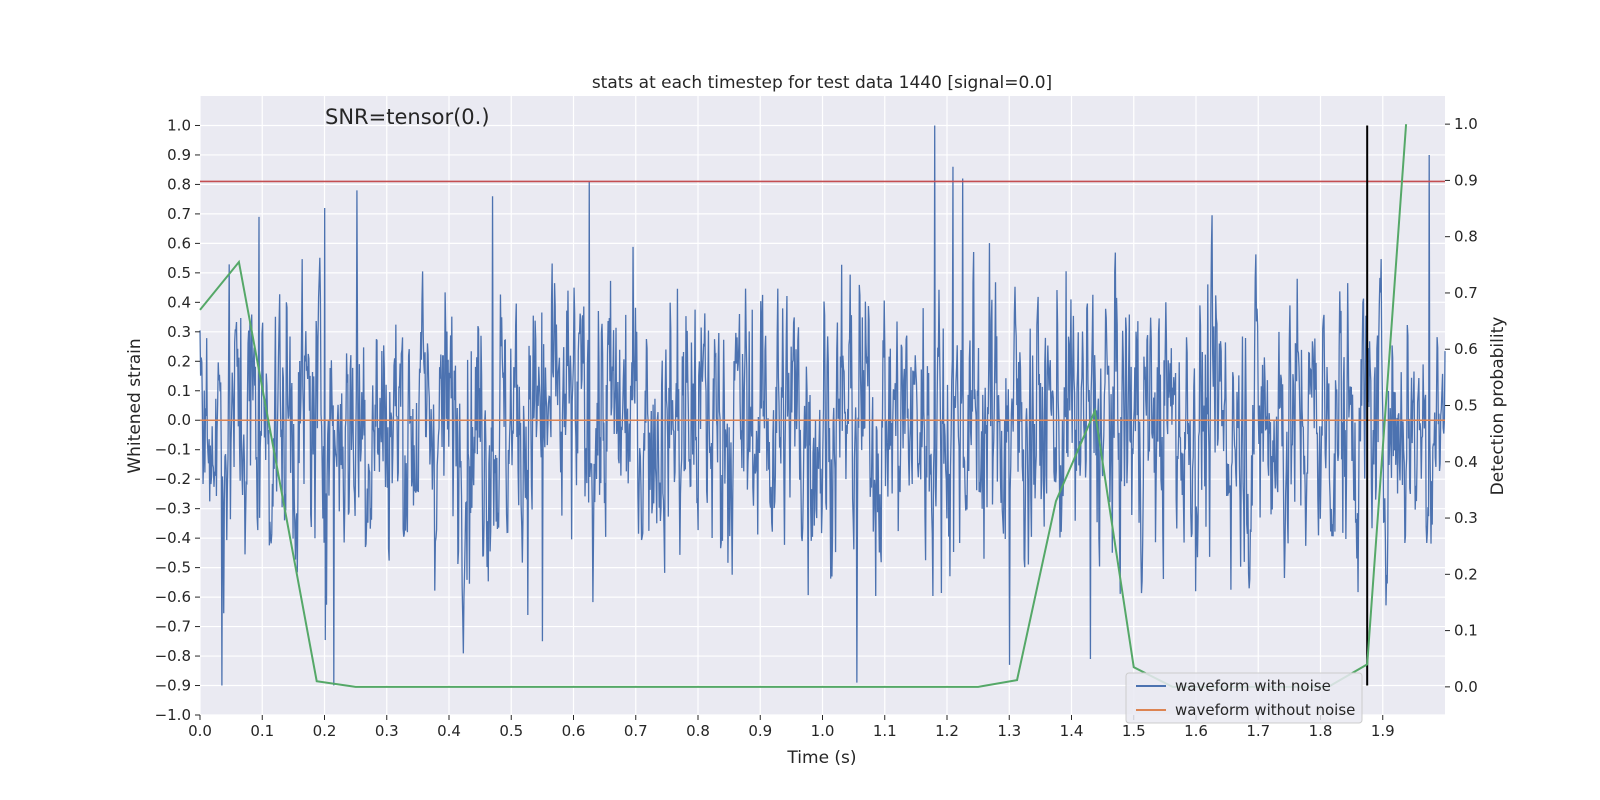 The image size is (1600, 800). I want to click on y2-tick-label: 0.9, so click(1466, 180).